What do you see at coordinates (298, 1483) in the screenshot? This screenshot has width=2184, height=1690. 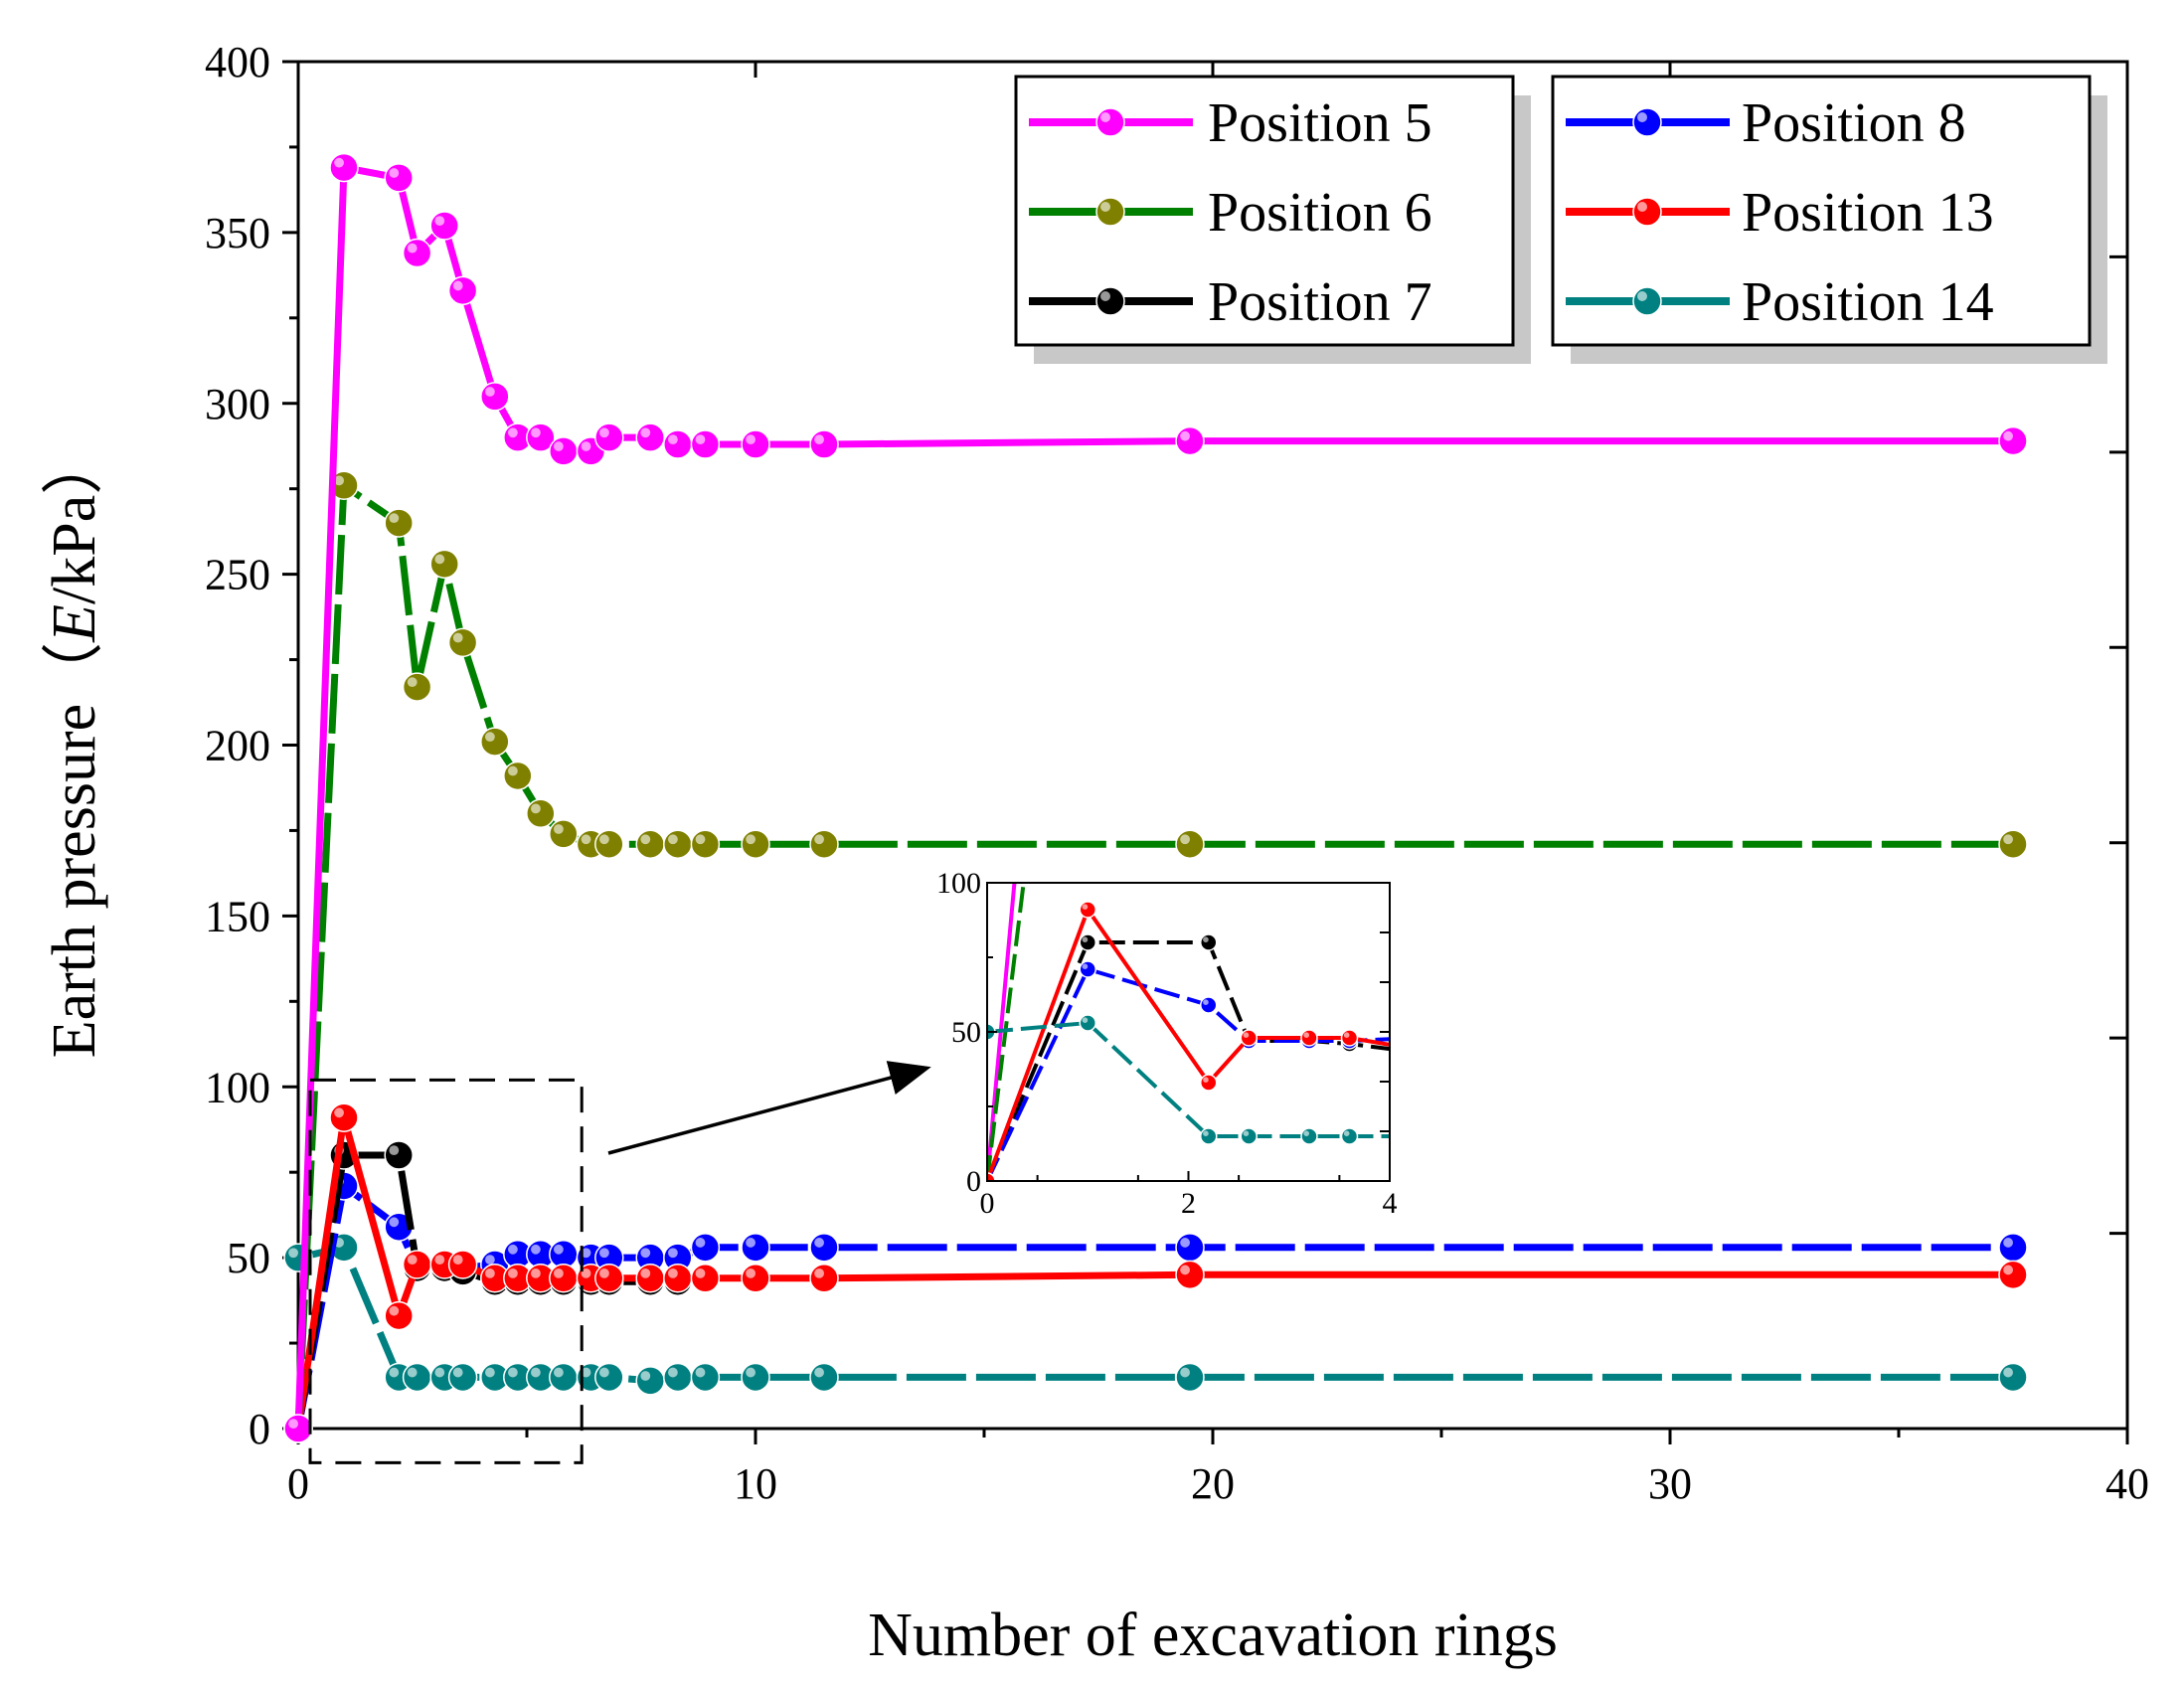 I see `x-tick-label: 0` at bounding box center [298, 1483].